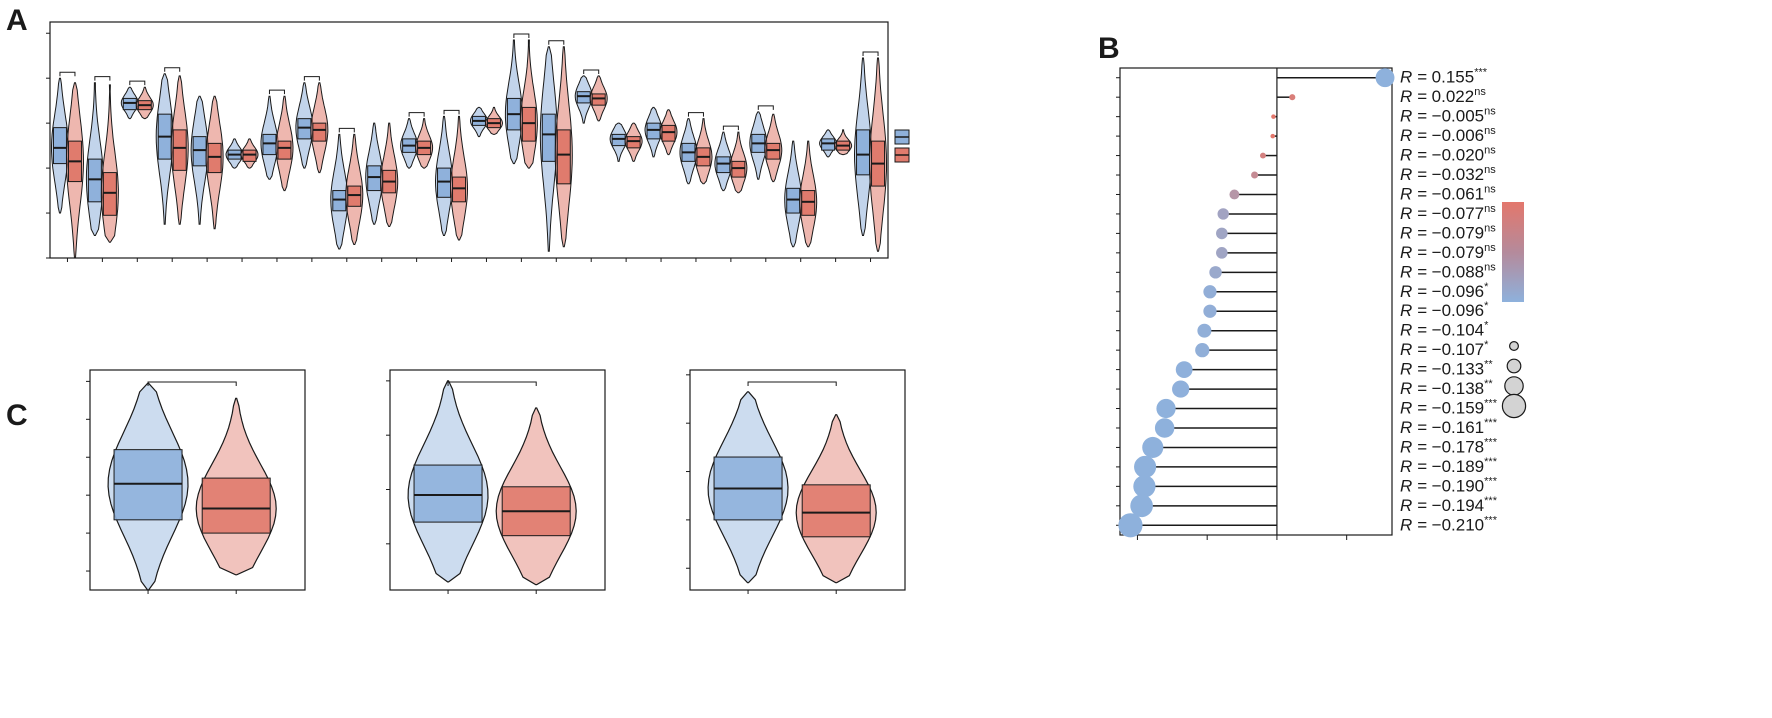 Image resolution: width=1772 pixels, height=718 pixels. I want to click on r-value-label-b: R = −0.161***, so click(1449, 427).